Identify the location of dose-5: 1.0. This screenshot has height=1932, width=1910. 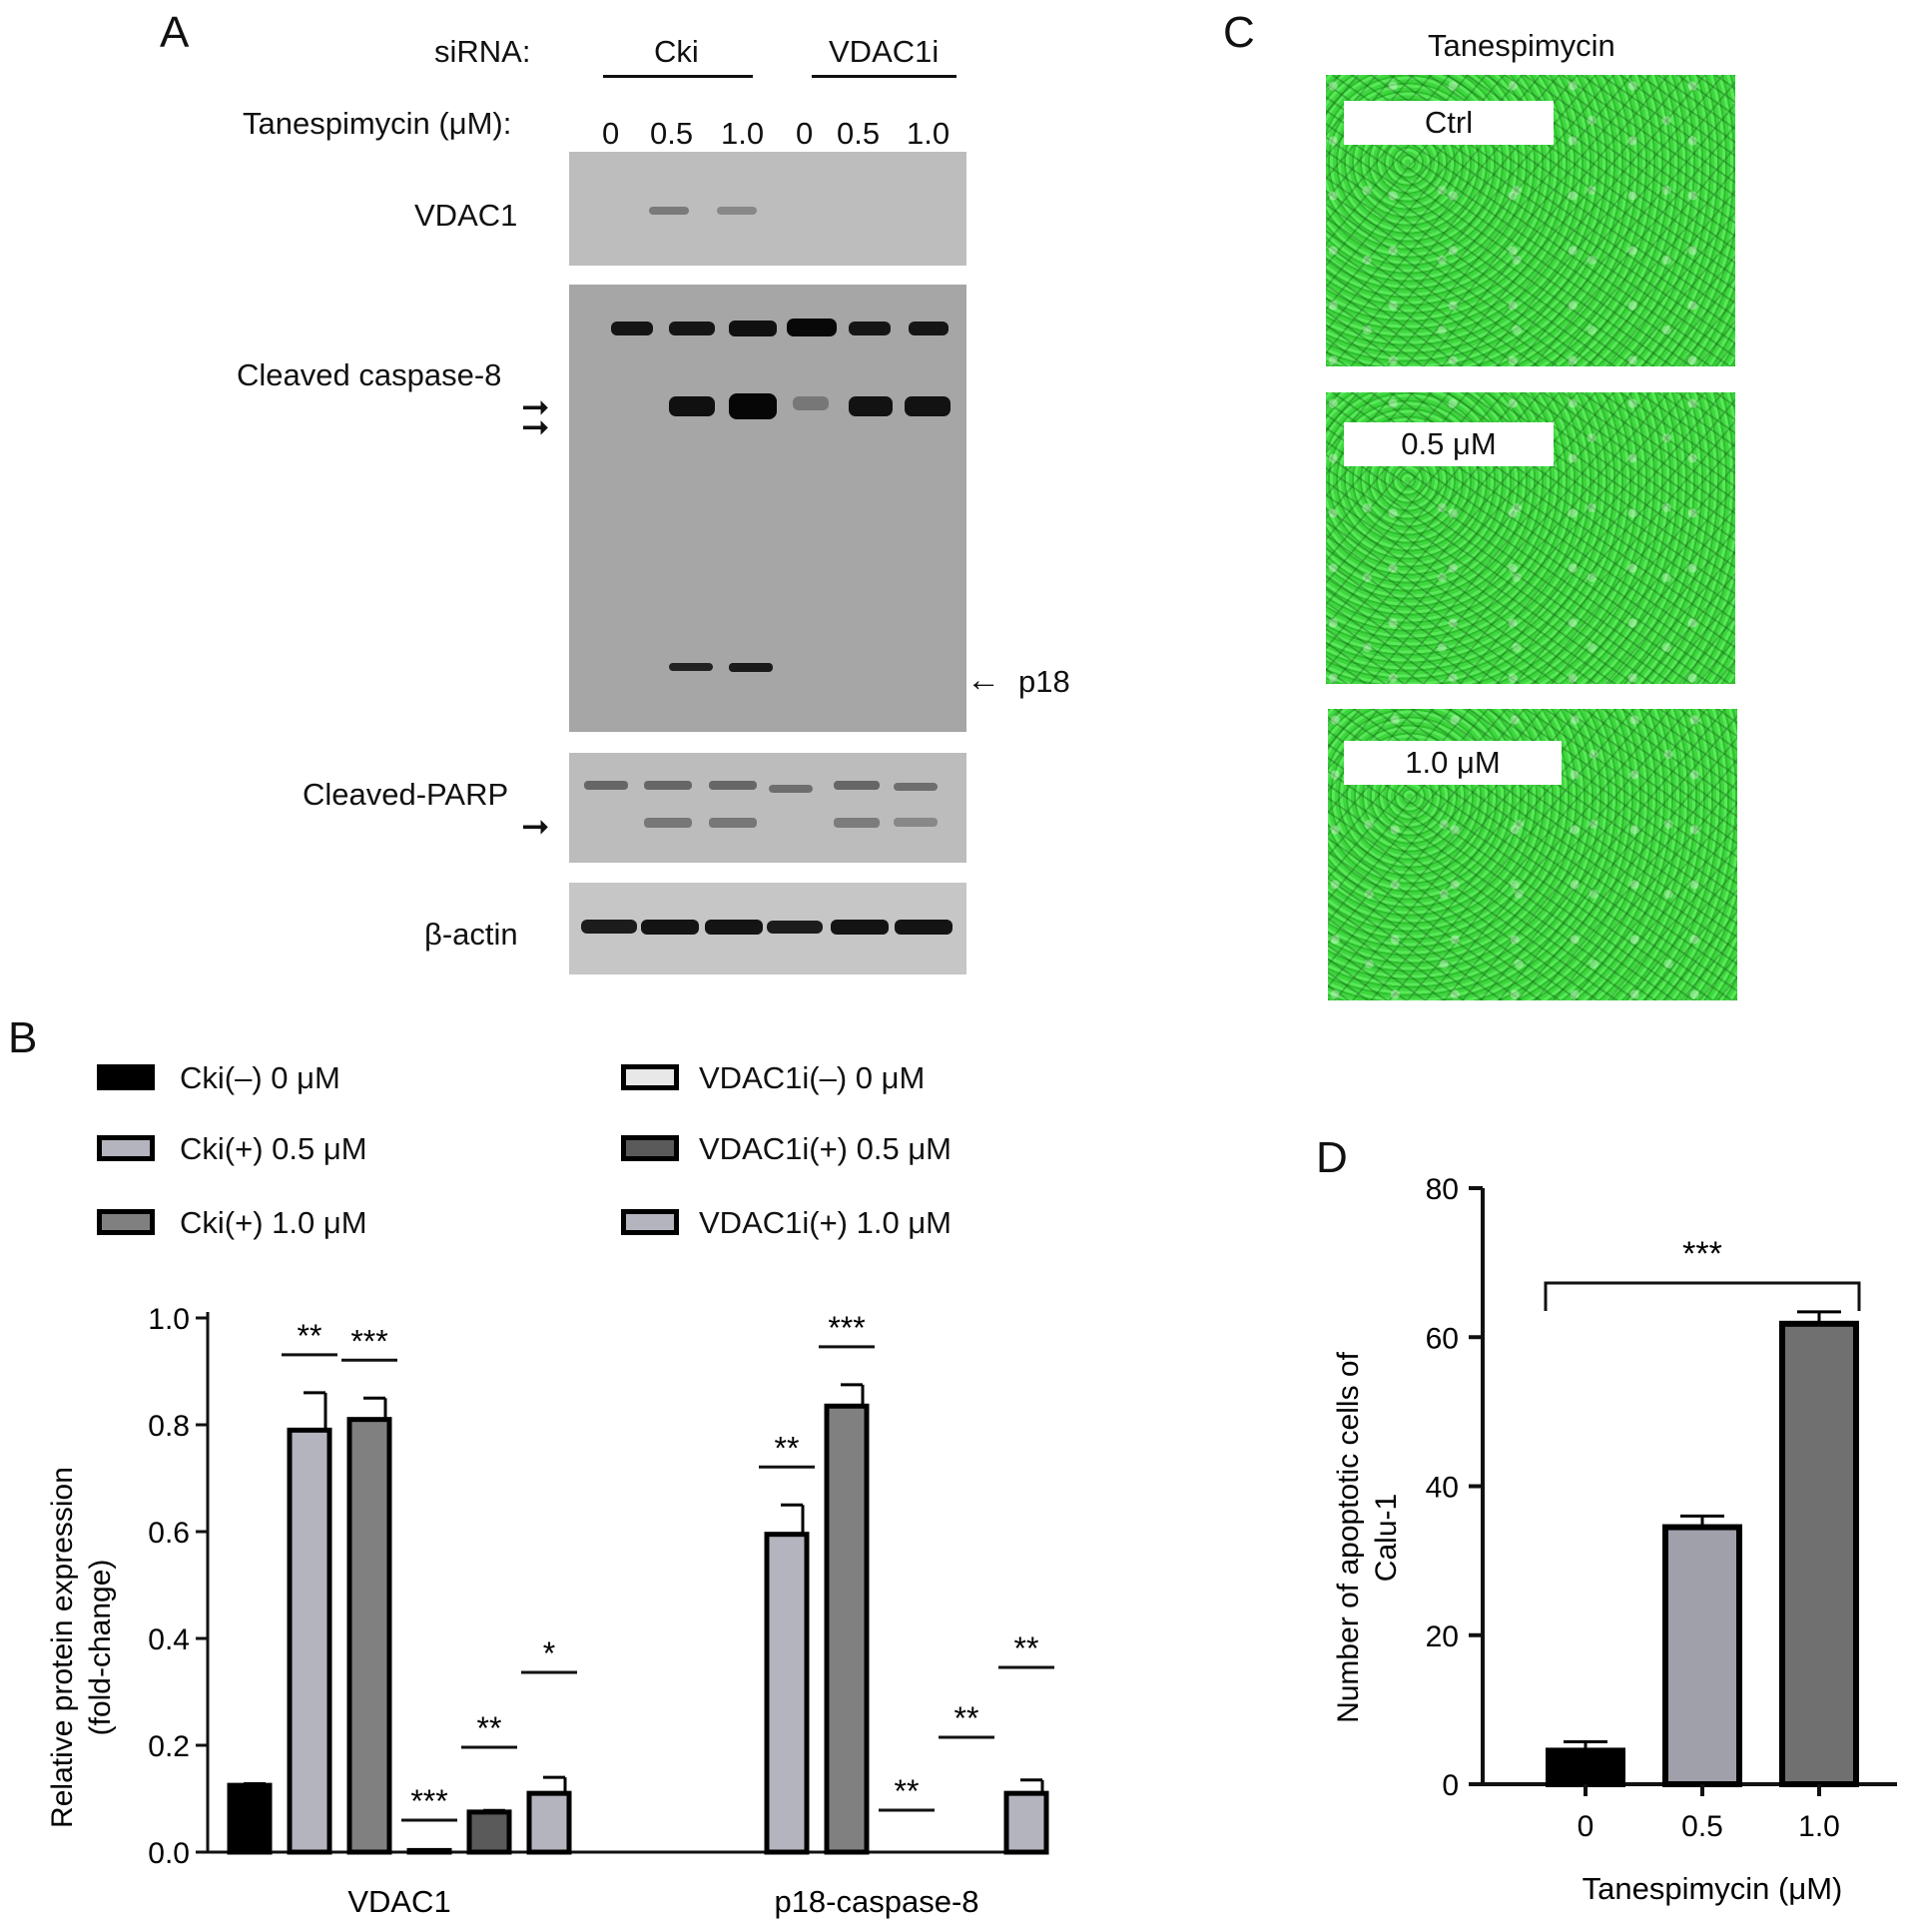
(929, 133).